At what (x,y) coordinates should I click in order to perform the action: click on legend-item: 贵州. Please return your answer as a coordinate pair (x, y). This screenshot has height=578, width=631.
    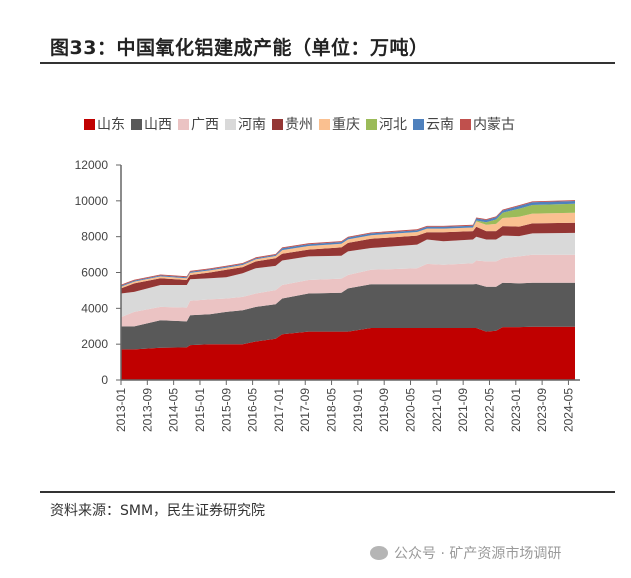
    Looking at the image, I should click on (292, 124).